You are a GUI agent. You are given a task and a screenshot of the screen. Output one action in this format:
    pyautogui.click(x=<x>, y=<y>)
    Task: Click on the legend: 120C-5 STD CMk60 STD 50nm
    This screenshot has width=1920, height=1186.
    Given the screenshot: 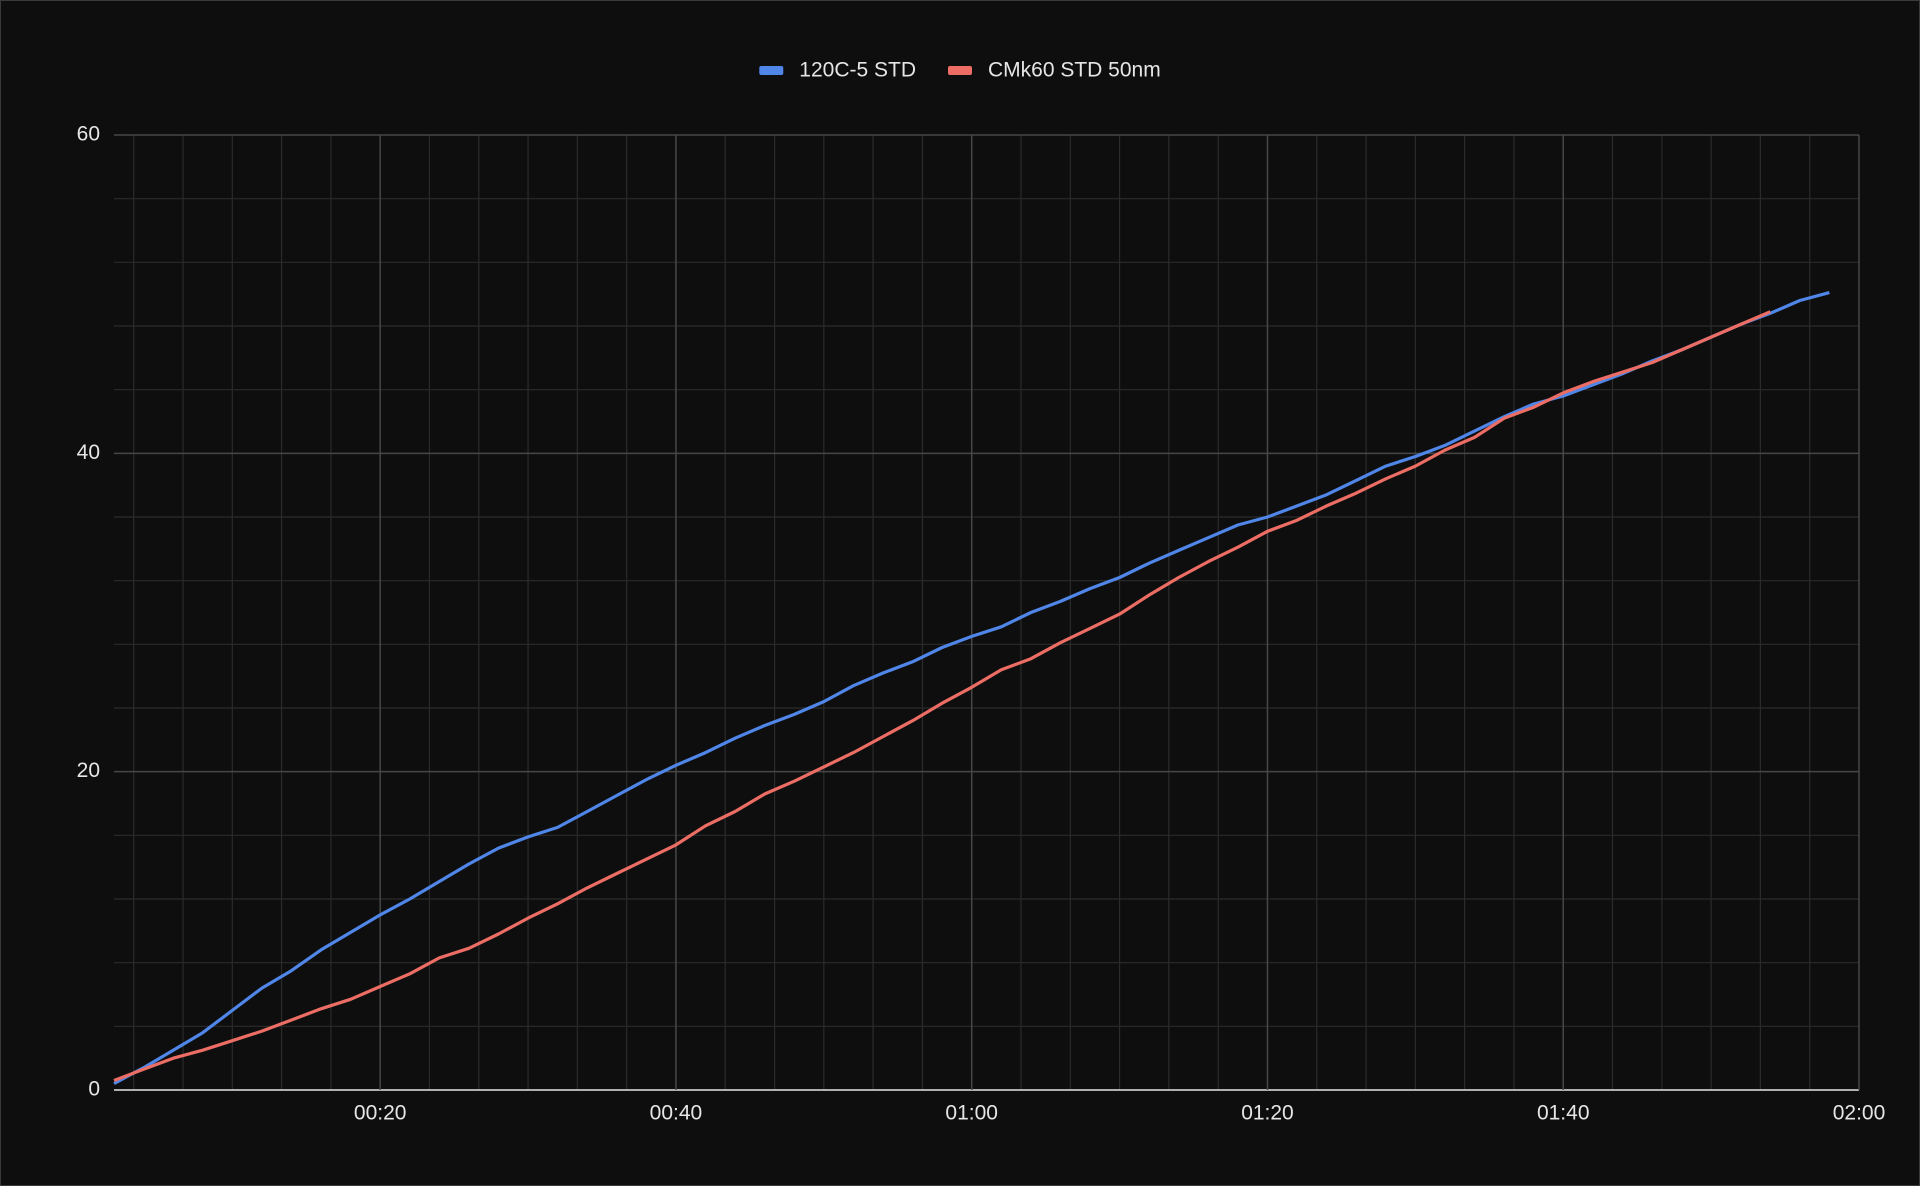 What is the action you would take?
    pyautogui.click(x=960, y=70)
    